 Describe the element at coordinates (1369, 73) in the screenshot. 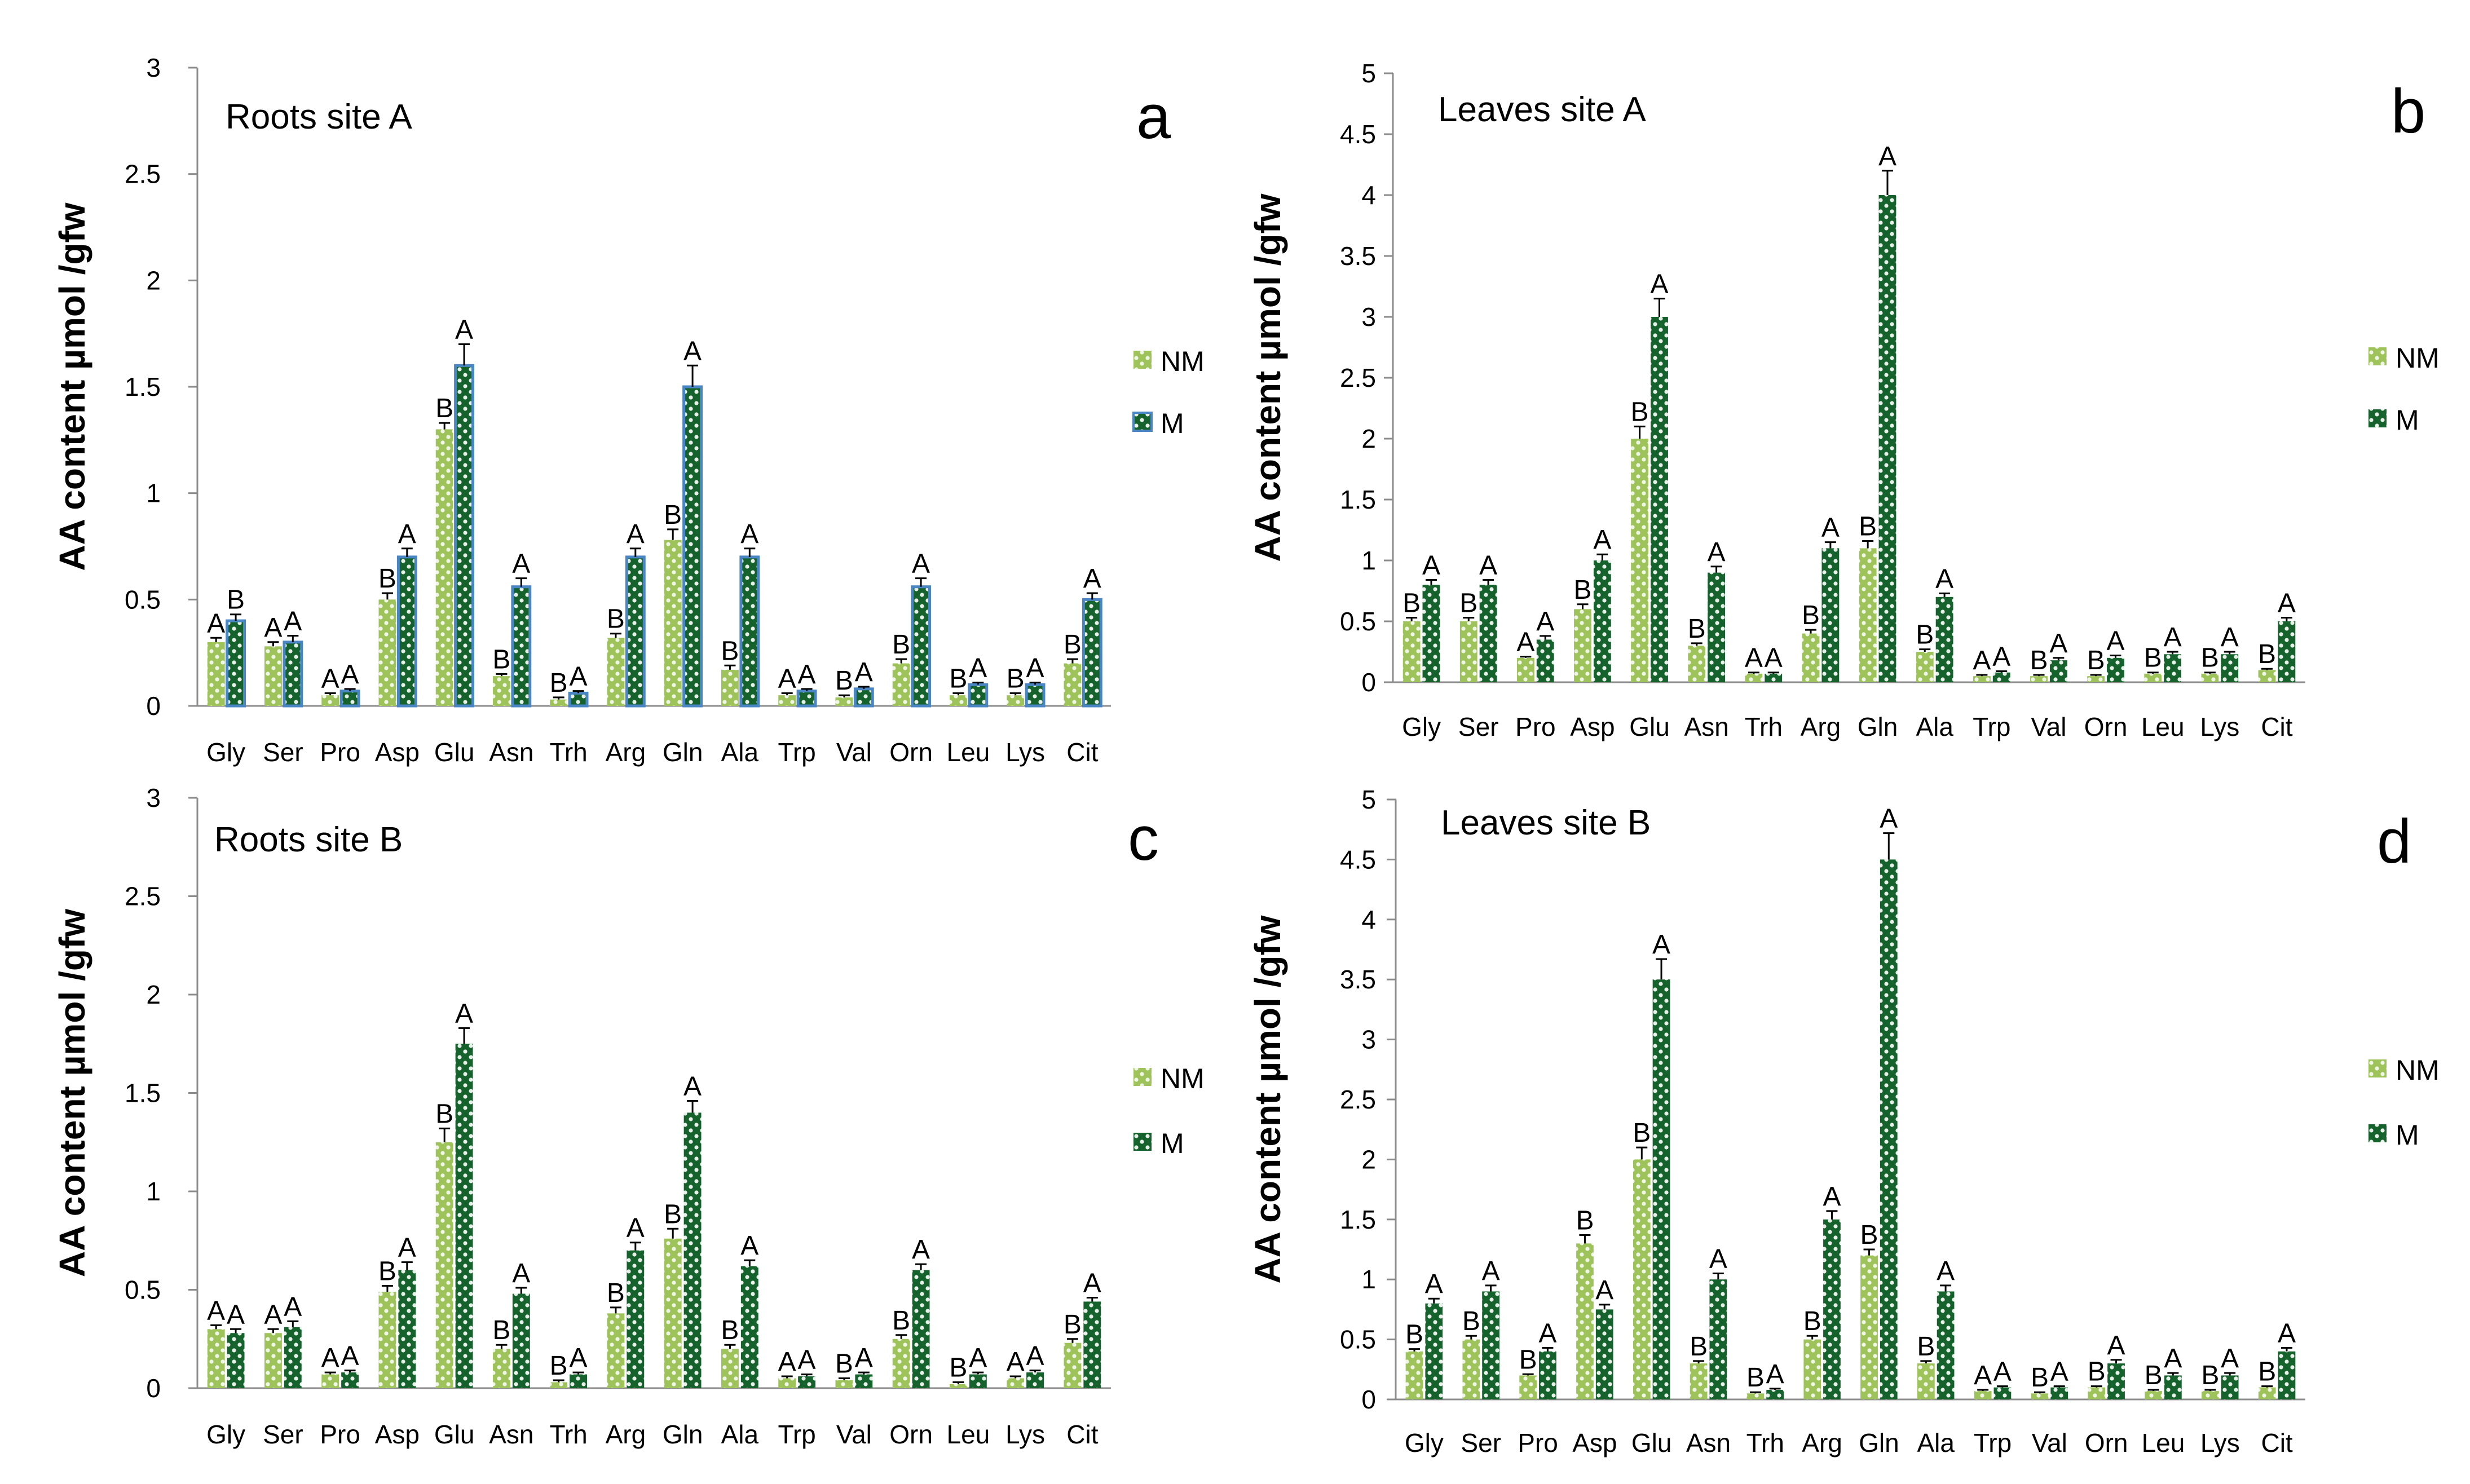

I see `y-tick-label: 5` at that location.